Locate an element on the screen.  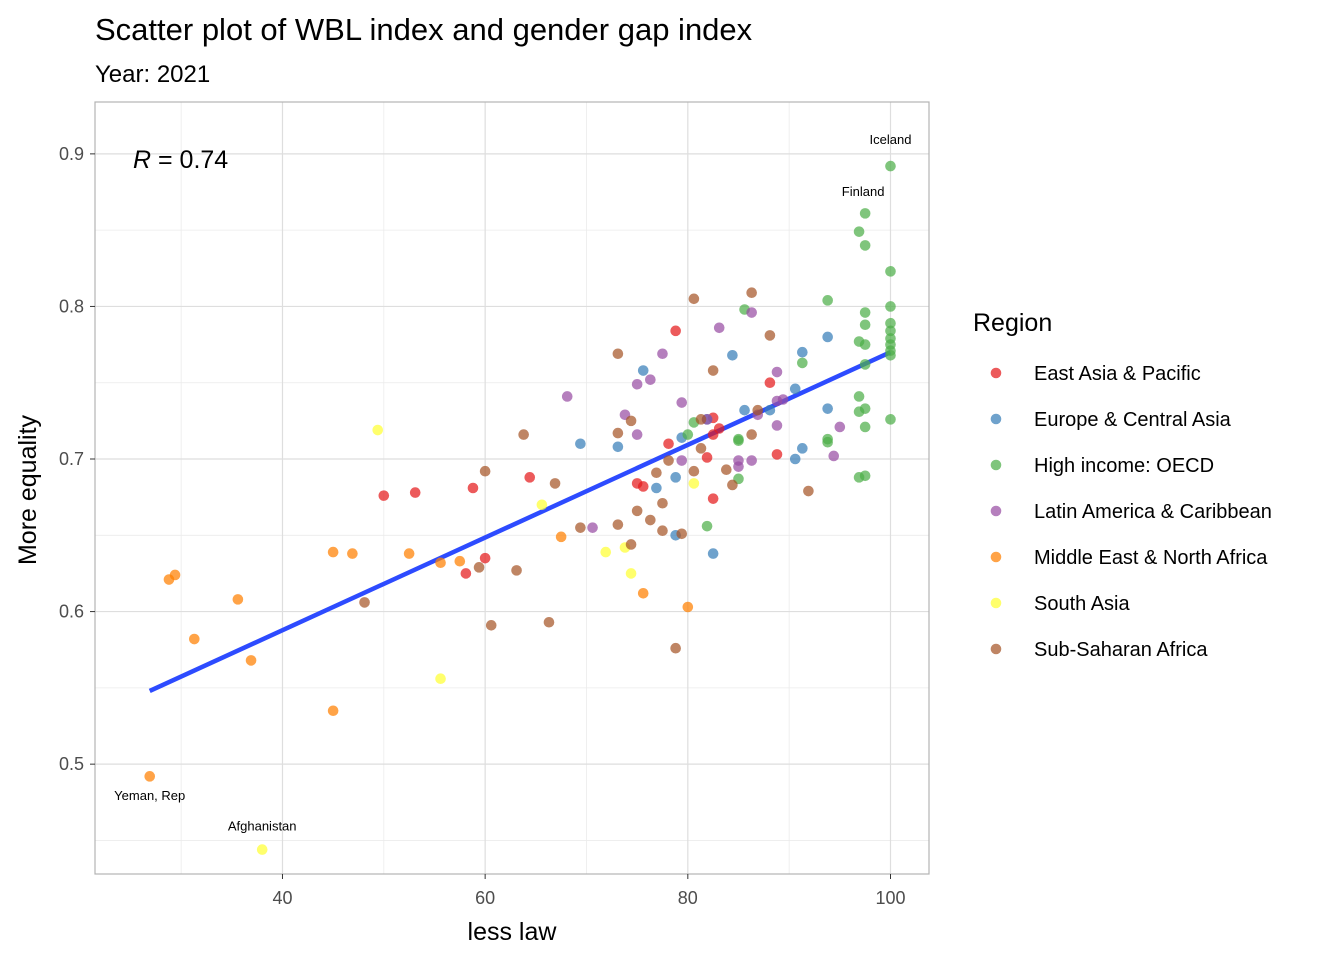
chart-subtitle: Year: 2021 is located at coordinates (152, 74).